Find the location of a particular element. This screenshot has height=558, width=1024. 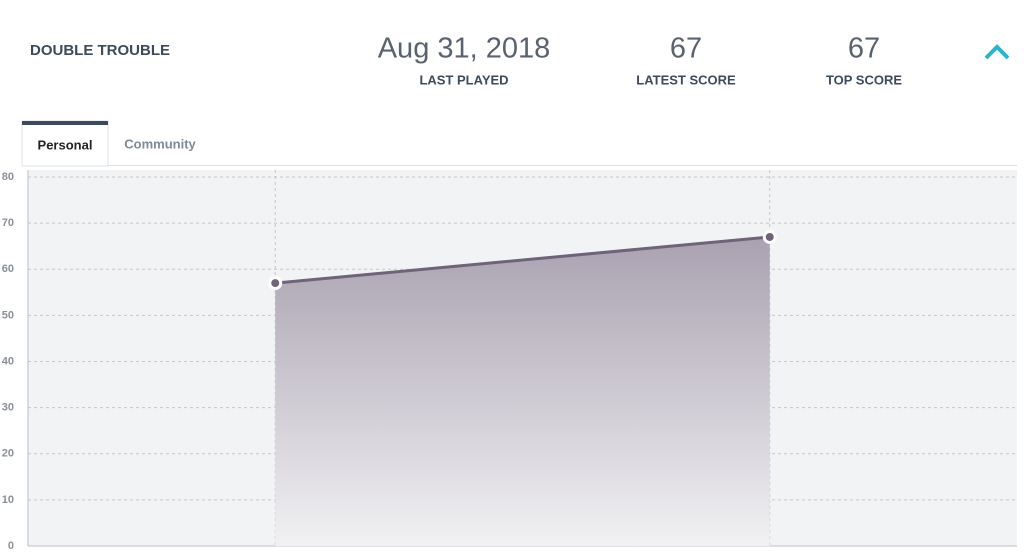

tab-active is located at coordinates (65, 143).